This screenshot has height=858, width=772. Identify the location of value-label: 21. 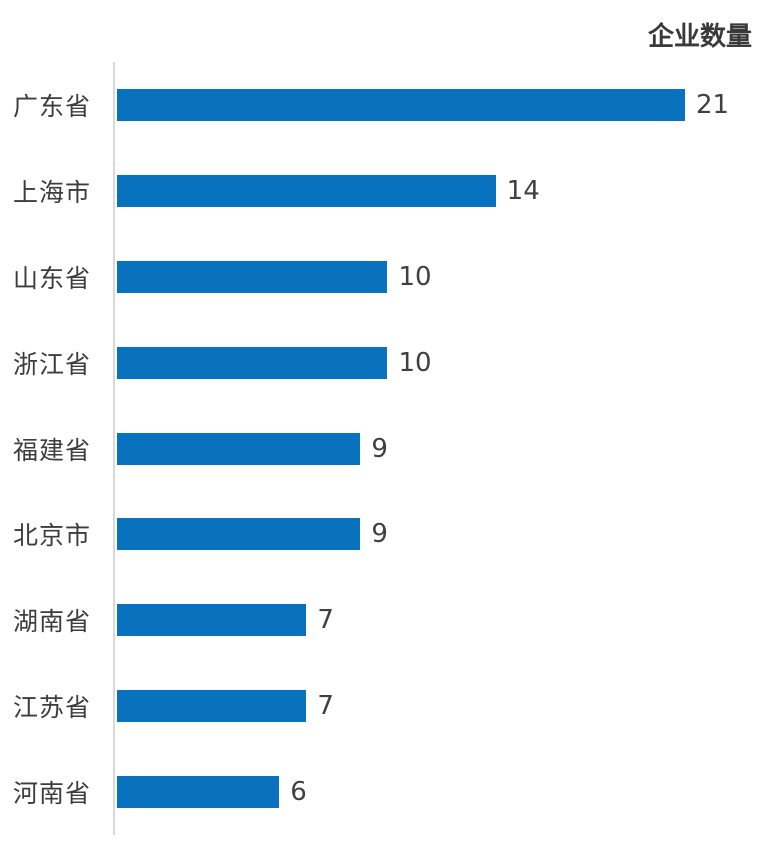
(713, 104).